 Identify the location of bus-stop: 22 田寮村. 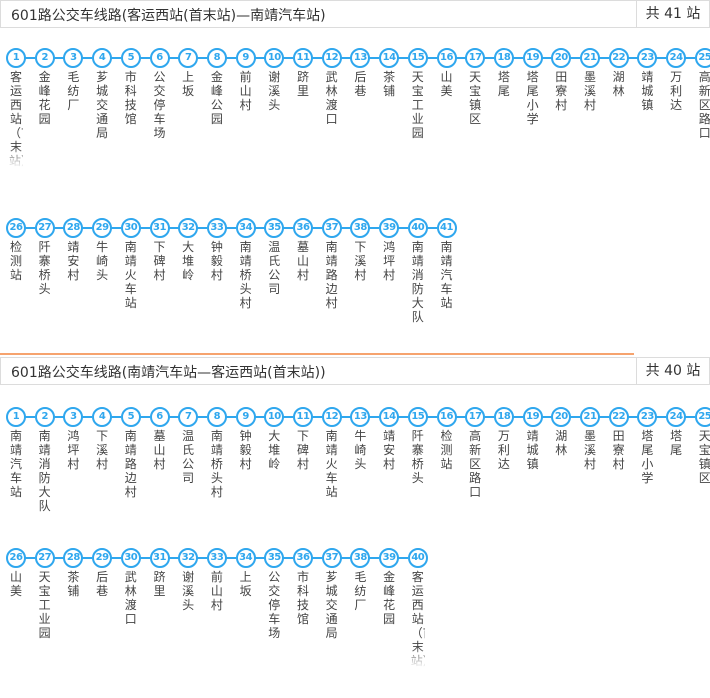
(623, 482).